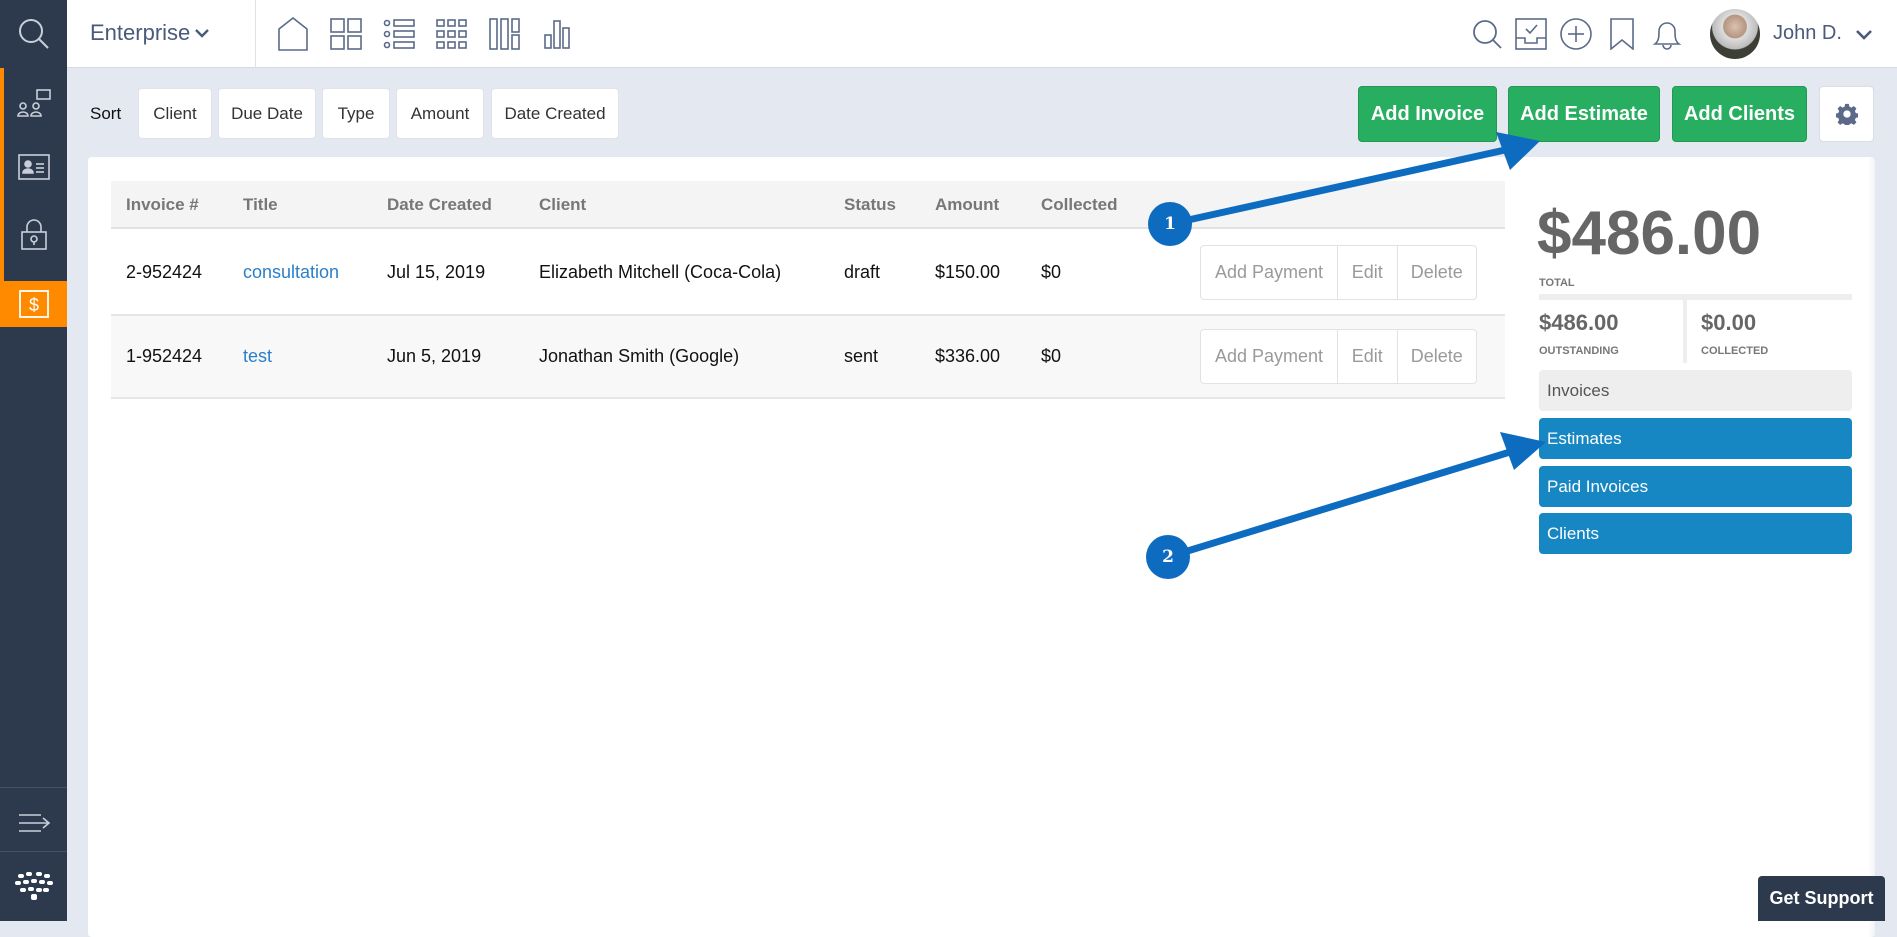 The width and height of the screenshot is (1897, 937). I want to click on outstanding-label: OUTSTANDING, so click(1579, 351).